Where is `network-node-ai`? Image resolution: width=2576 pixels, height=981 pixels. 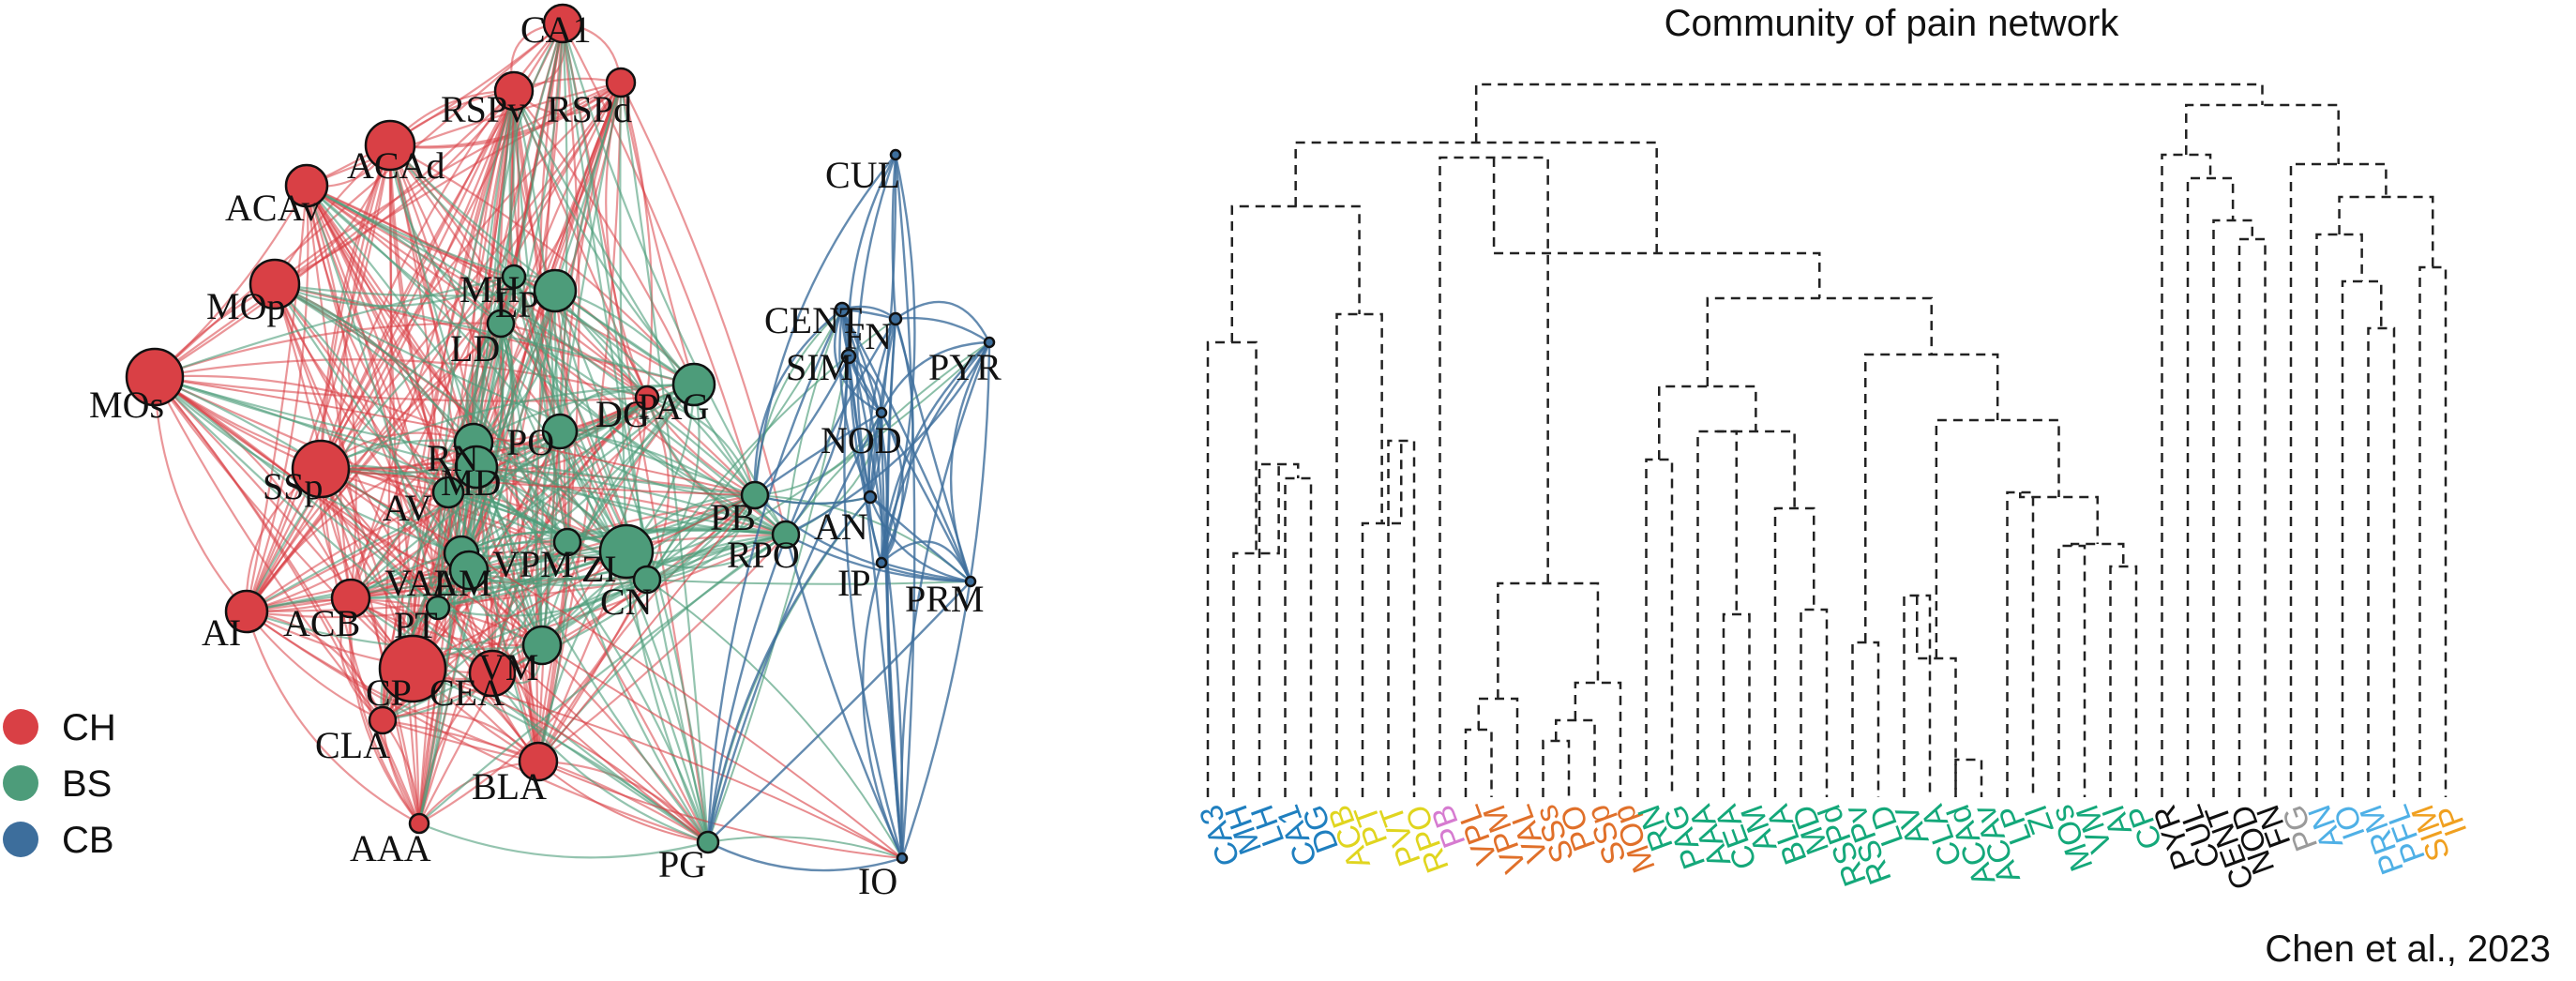
network-node-ai is located at coordinates (246, 611).